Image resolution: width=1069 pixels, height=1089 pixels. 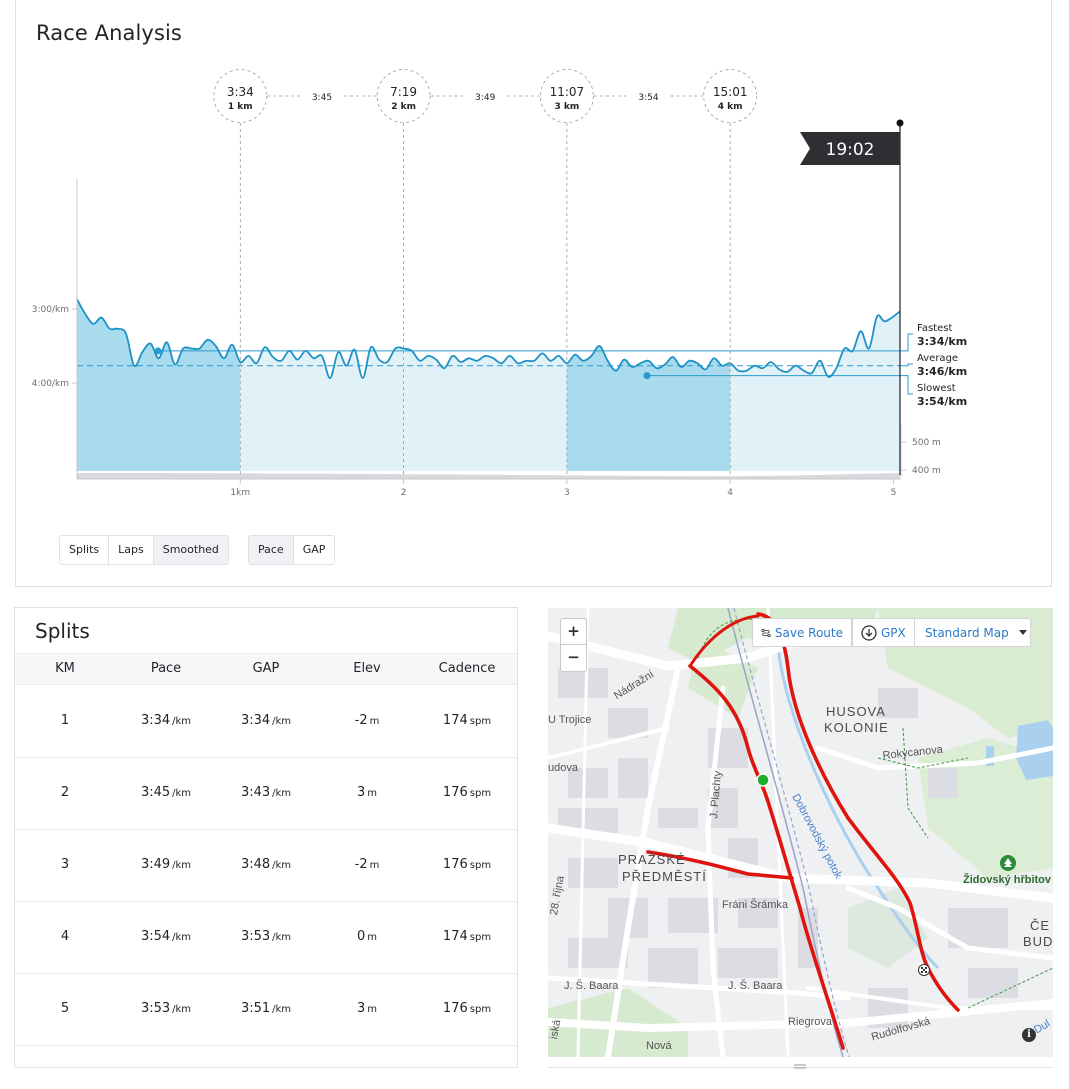 I want to click on split-pace: 3:34/km, so click(x=166, y=721).